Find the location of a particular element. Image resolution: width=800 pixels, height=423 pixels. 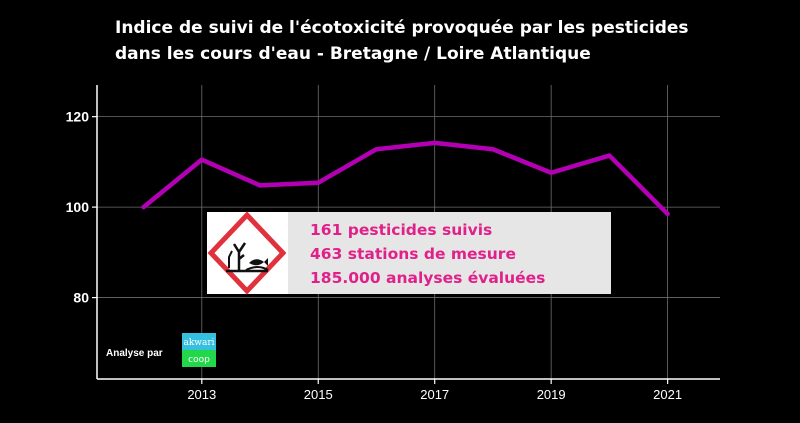

data-point-2018 is located at coordinates (492, 149).